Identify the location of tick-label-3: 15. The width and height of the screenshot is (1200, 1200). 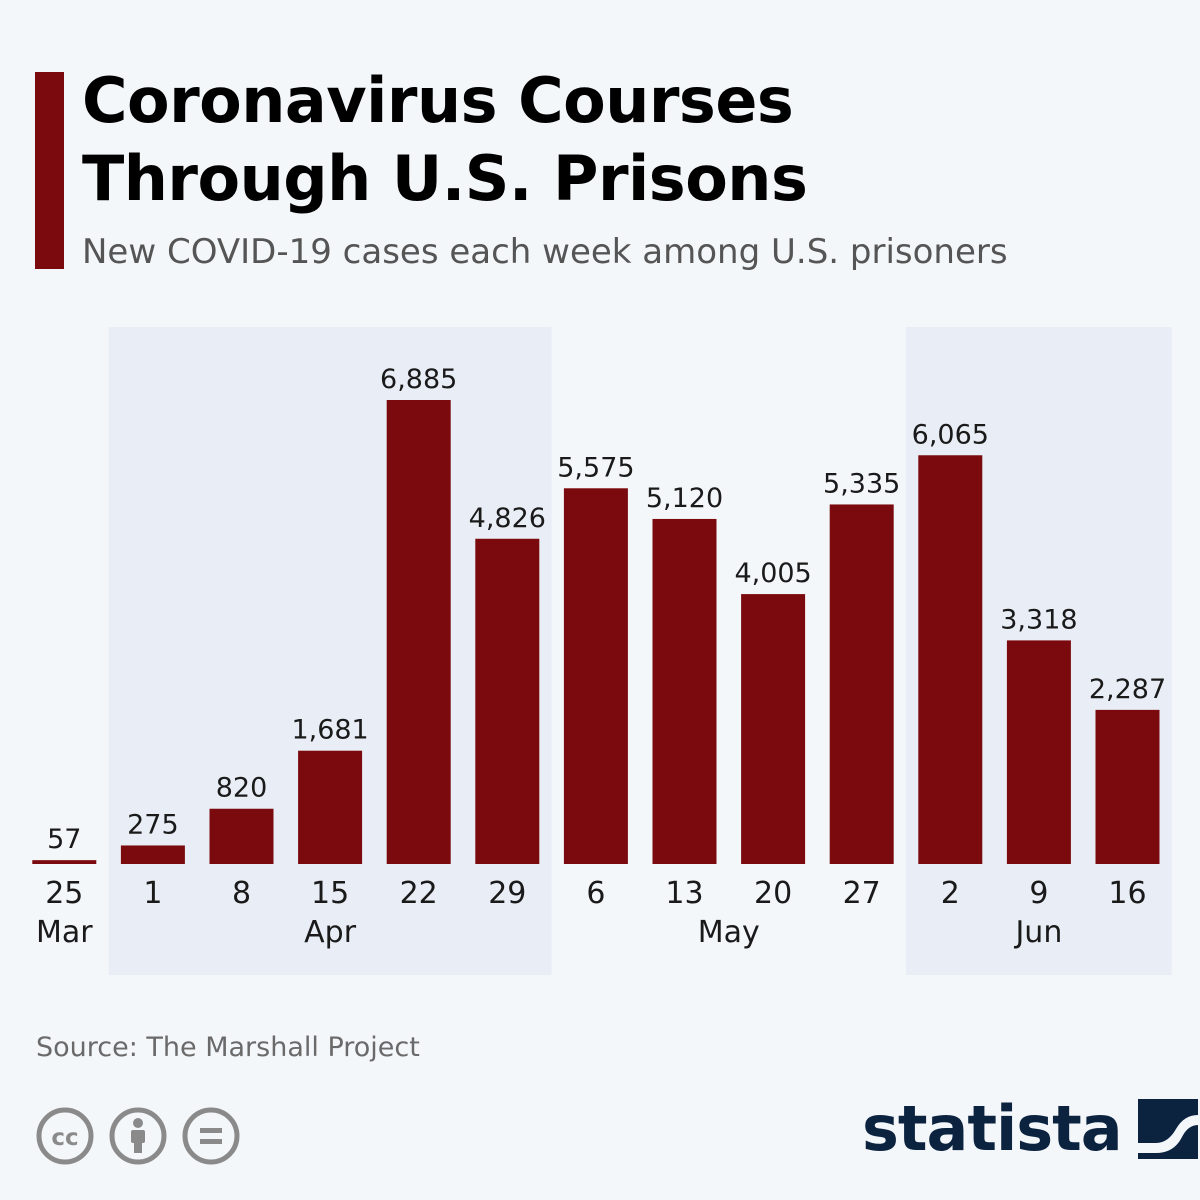
(330, 893).